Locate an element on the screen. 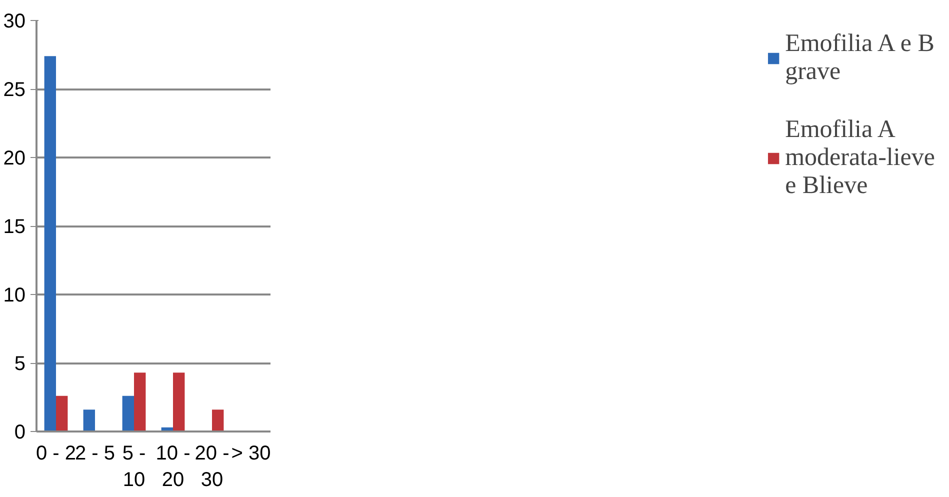 The height and width of the screenshot is (497, 949). legend-label: Emofilia A e B grave is located at coordinates (859, 58).